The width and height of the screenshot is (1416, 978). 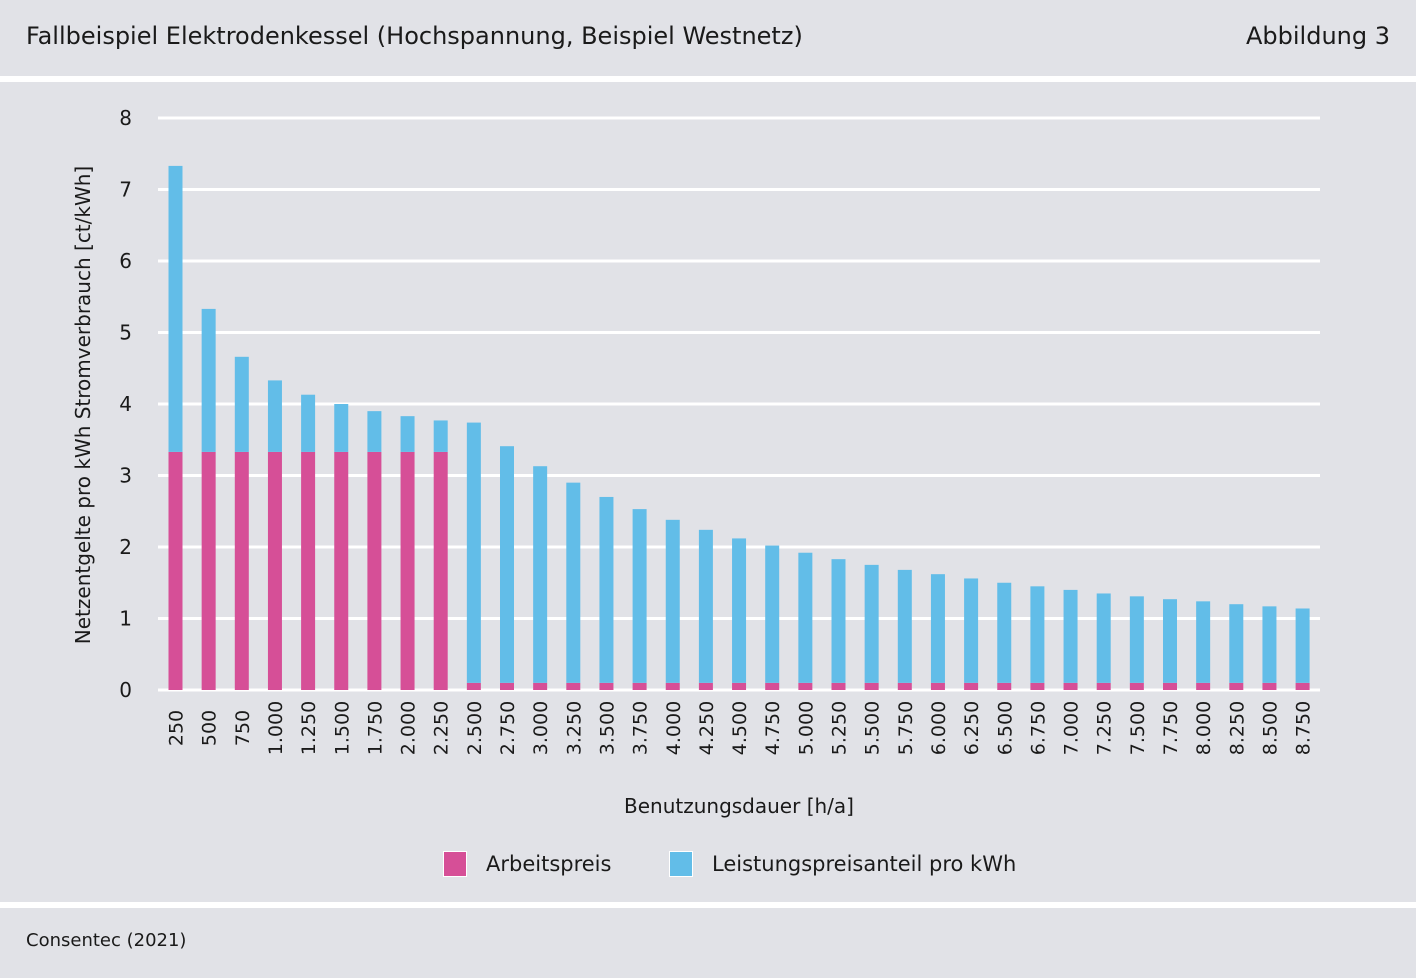 What do you see at coordinates (1072, 728) in the screenshot?
I see `x-tick-label: 7.000` at bounding box center [1072, 728].